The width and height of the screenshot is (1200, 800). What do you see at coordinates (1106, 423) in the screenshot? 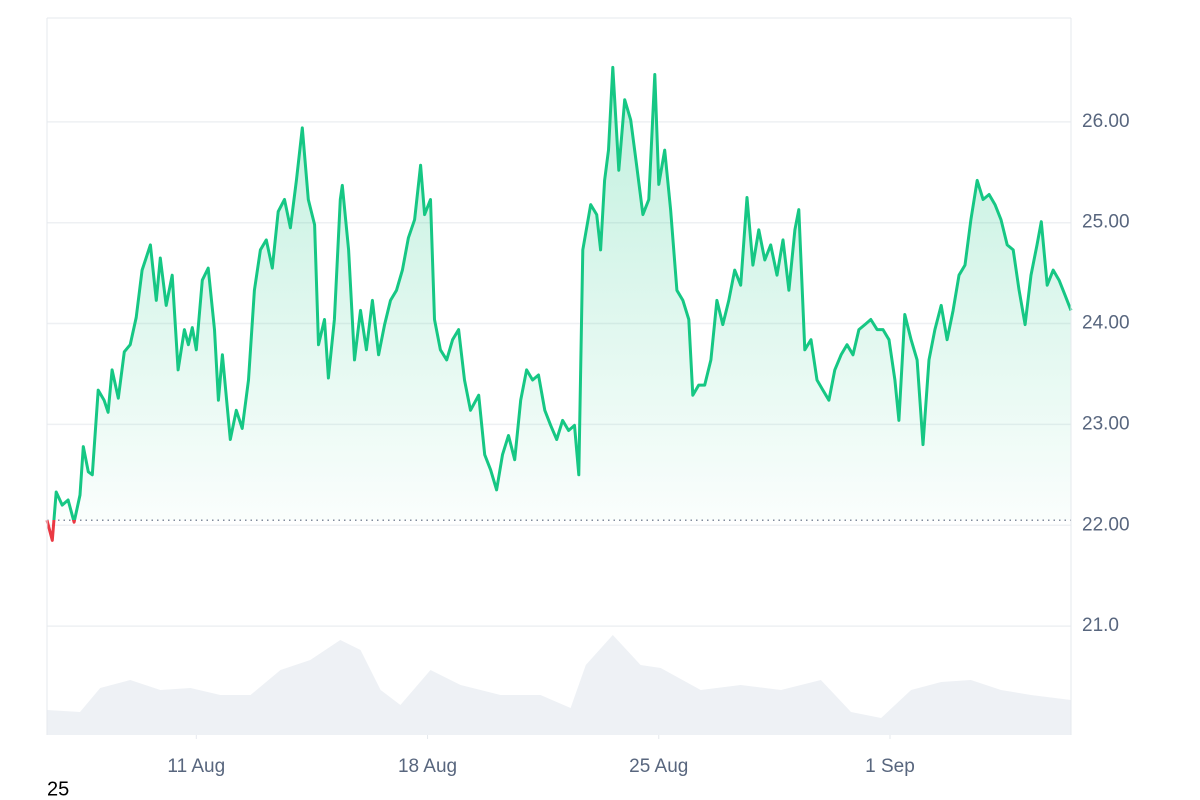
I see `y-tick-label: 23.00` at bounding box center [1106, 423].